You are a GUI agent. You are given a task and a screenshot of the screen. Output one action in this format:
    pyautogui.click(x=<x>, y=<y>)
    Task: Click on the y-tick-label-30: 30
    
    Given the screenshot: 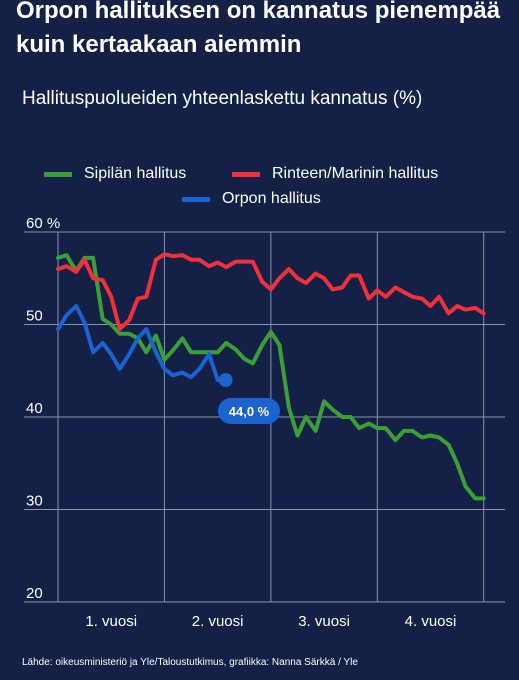 What is the action you would take?
    pyautogui.click(x=34, y=501)
    